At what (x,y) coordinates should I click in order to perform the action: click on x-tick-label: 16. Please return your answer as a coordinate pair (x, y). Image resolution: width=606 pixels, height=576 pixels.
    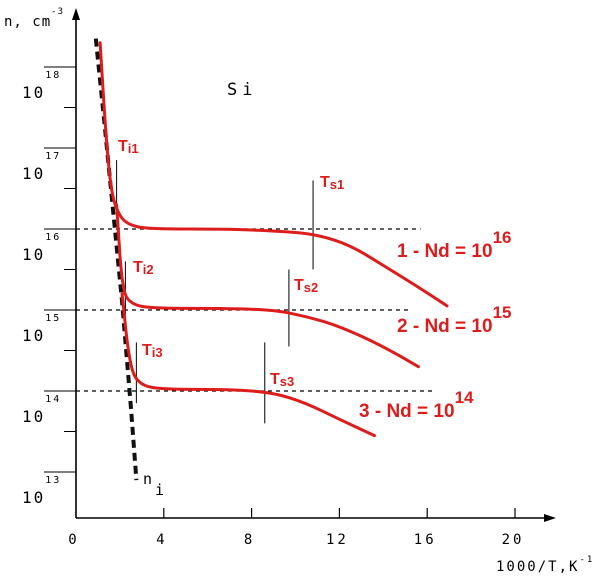
    Looking at the image, I should click on (425, 540).